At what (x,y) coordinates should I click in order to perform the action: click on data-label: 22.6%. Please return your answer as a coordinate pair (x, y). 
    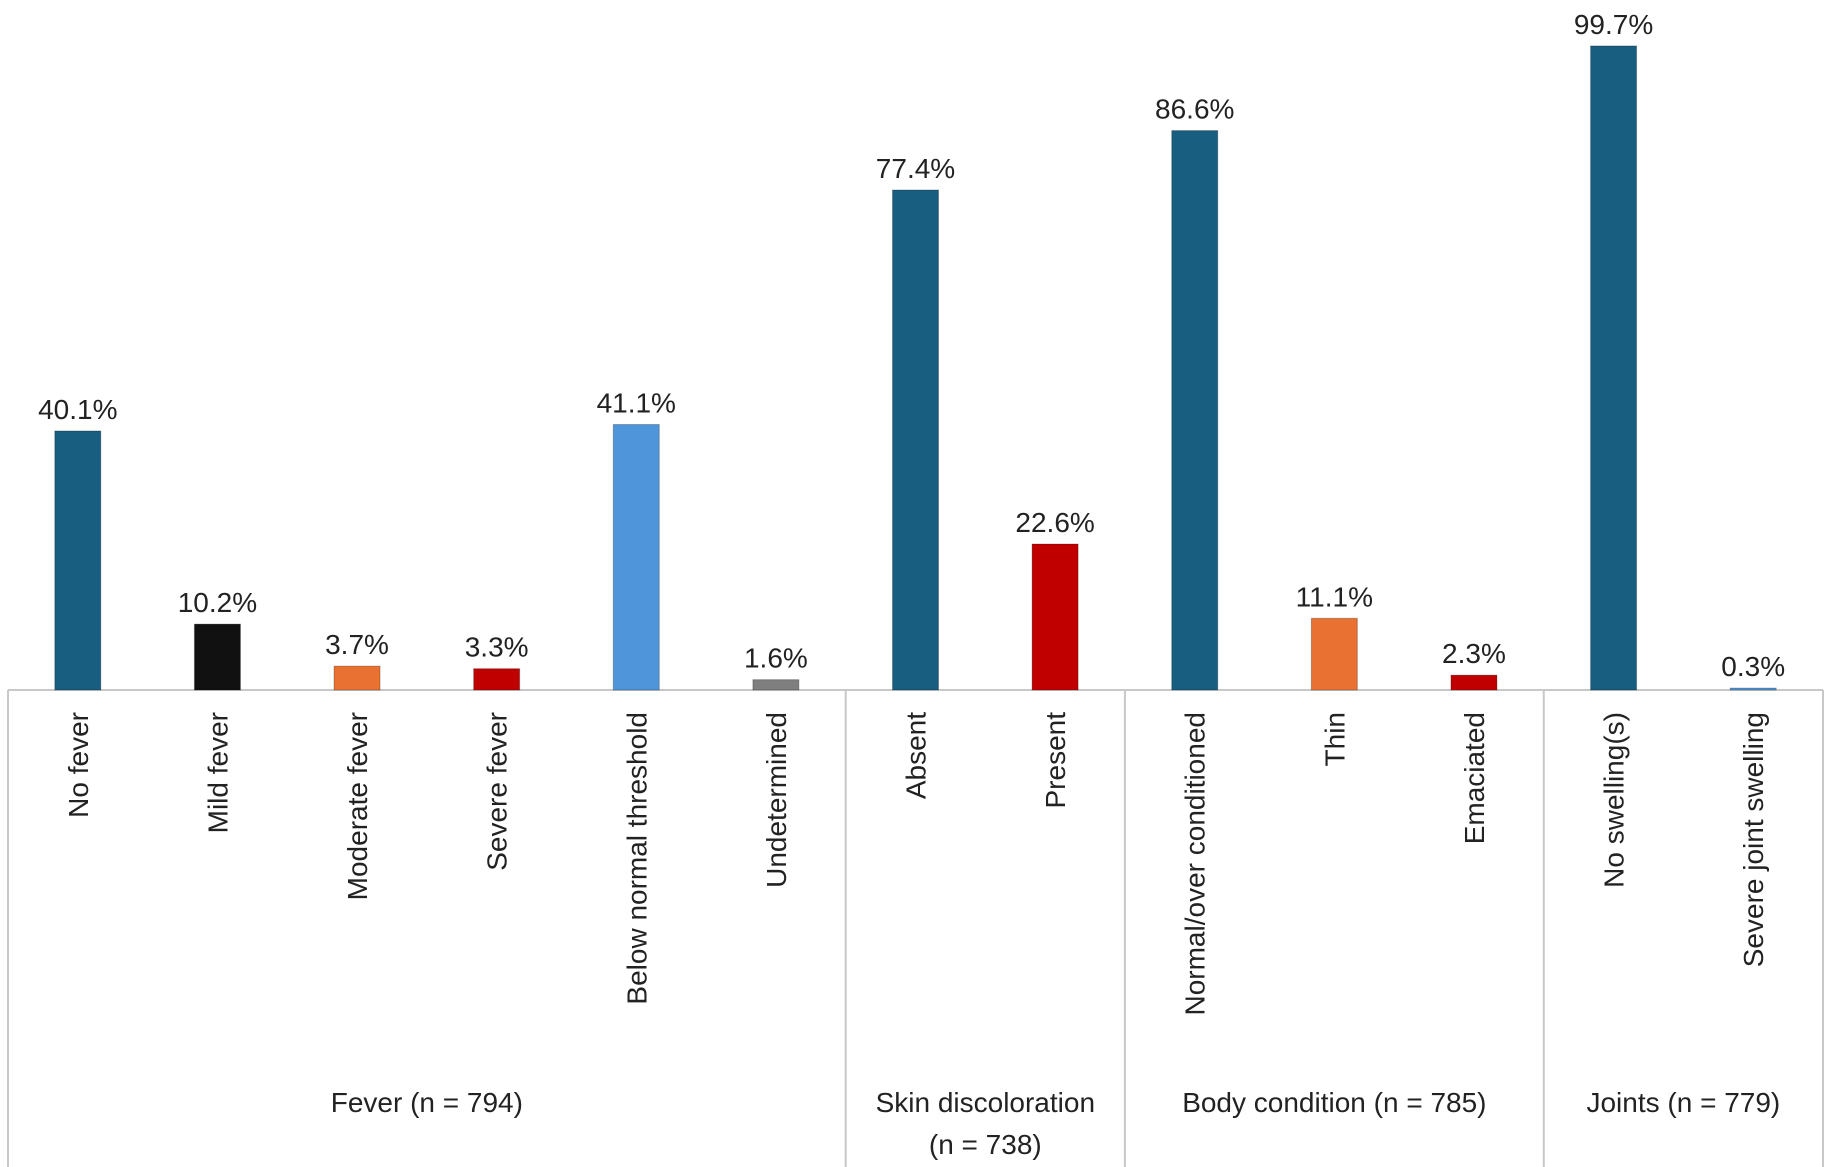
    Looking at the image, I should click on (1054, 522).